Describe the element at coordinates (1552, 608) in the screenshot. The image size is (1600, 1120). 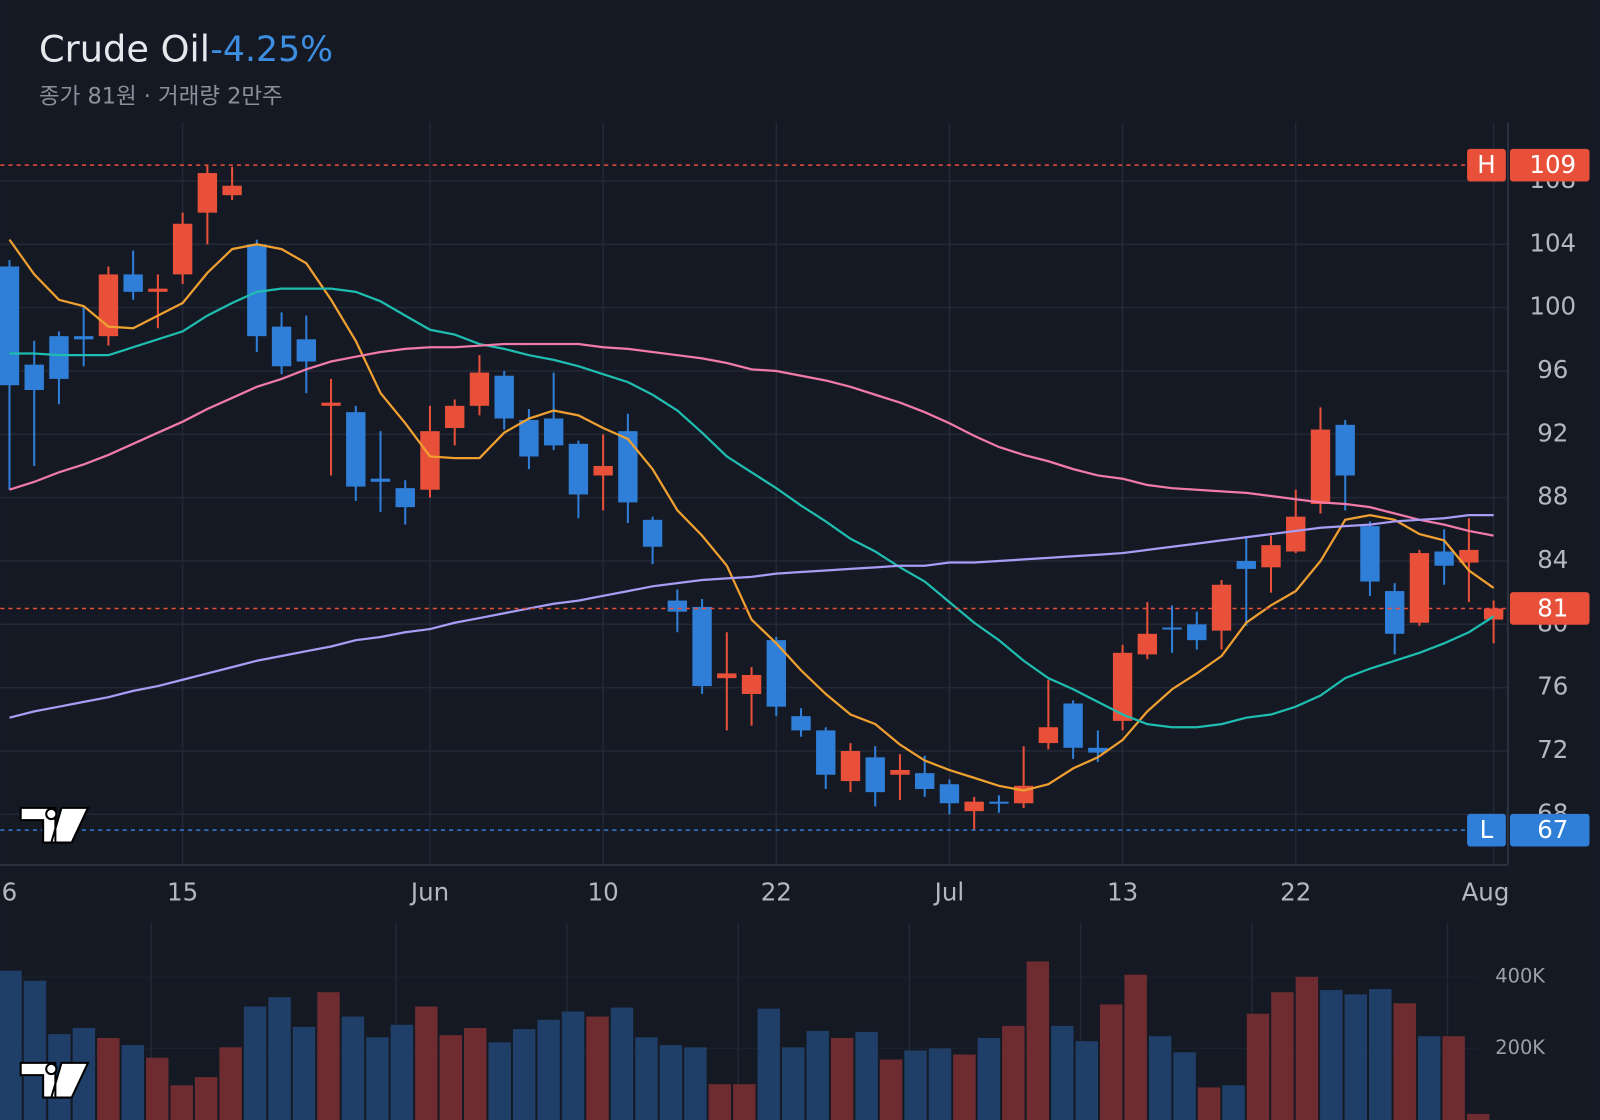
I see `price-label: 81` at that location.